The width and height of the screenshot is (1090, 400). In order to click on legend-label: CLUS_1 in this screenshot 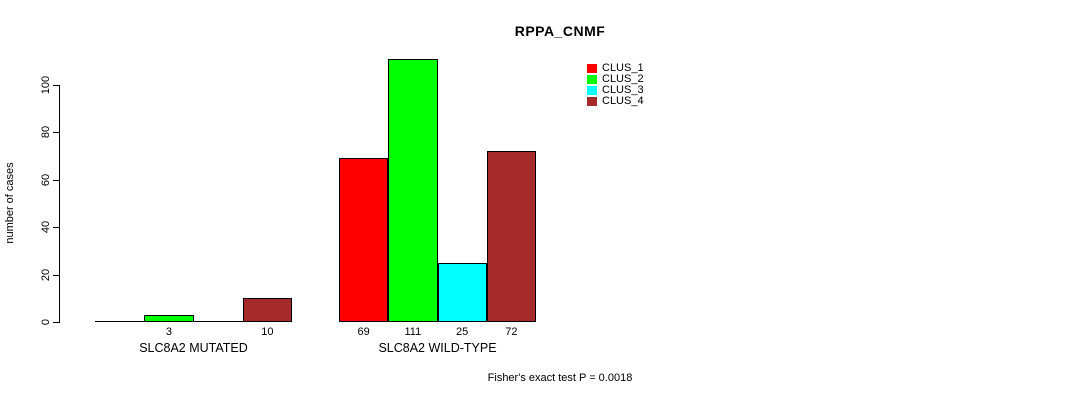, I will do `click(623, 68)`.